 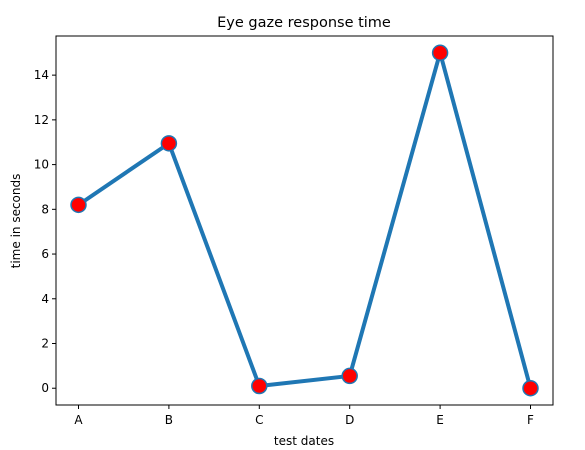 What do you see at coordinates (78, 420) in the screenshot?
I see `x-tick-label: A` at bounding box center [78, 420].